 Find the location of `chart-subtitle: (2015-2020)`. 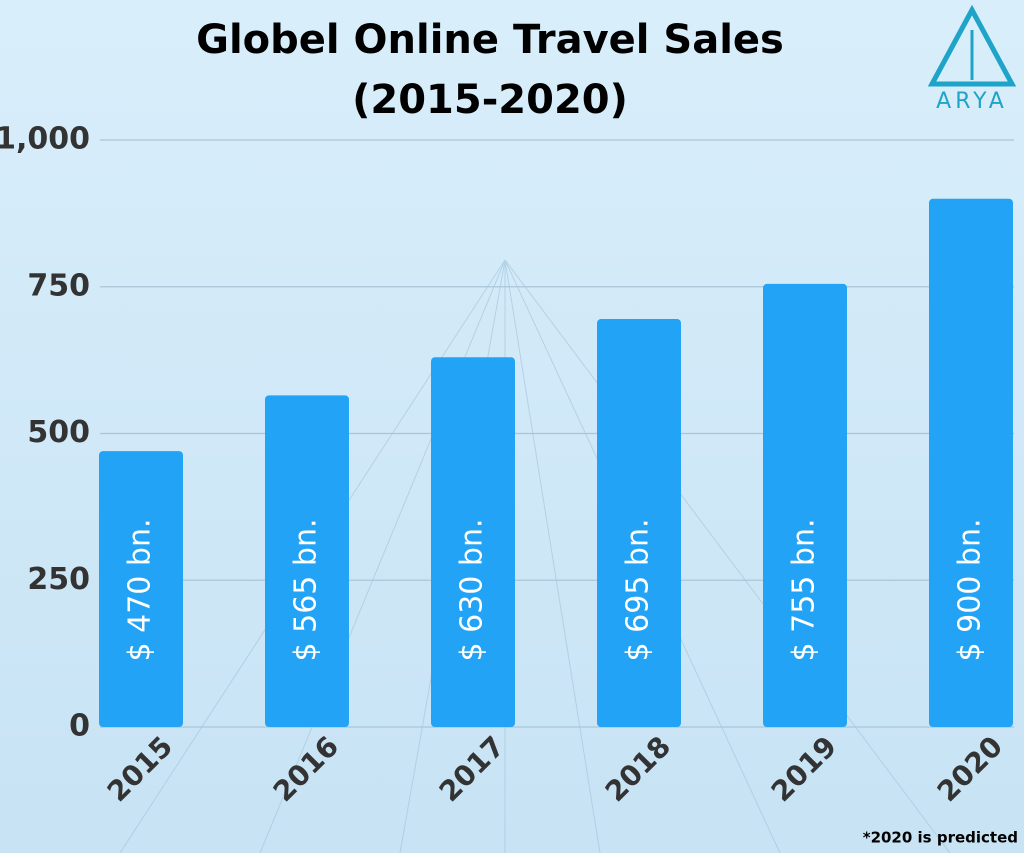

chart-subtitle: (2015-2020) is located at coordinates (490, 100).